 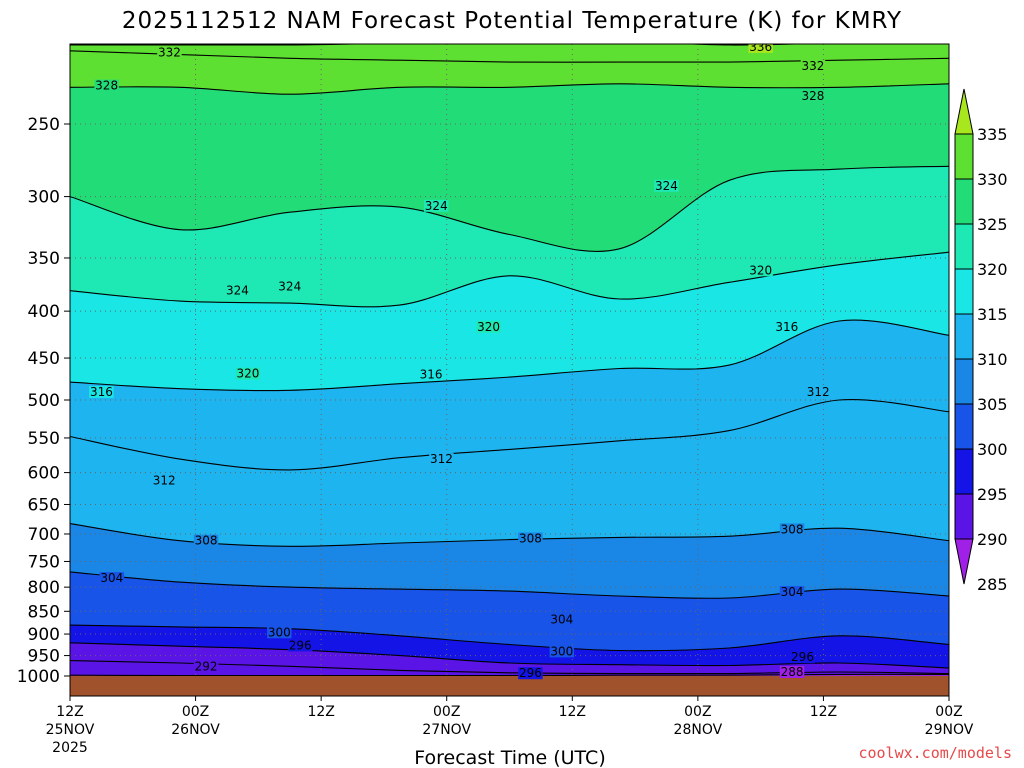 I want to click on credit-text: coolwx.com/models, so click(x=935, y=753).